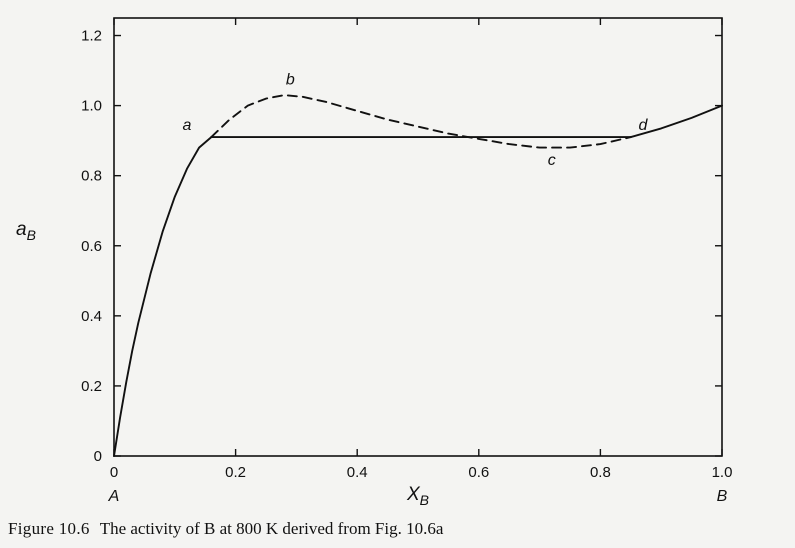 Image resolution: width=795 pixels, height=548 pixels. I want to click on x-axis-title: XB, so click(417, 496).